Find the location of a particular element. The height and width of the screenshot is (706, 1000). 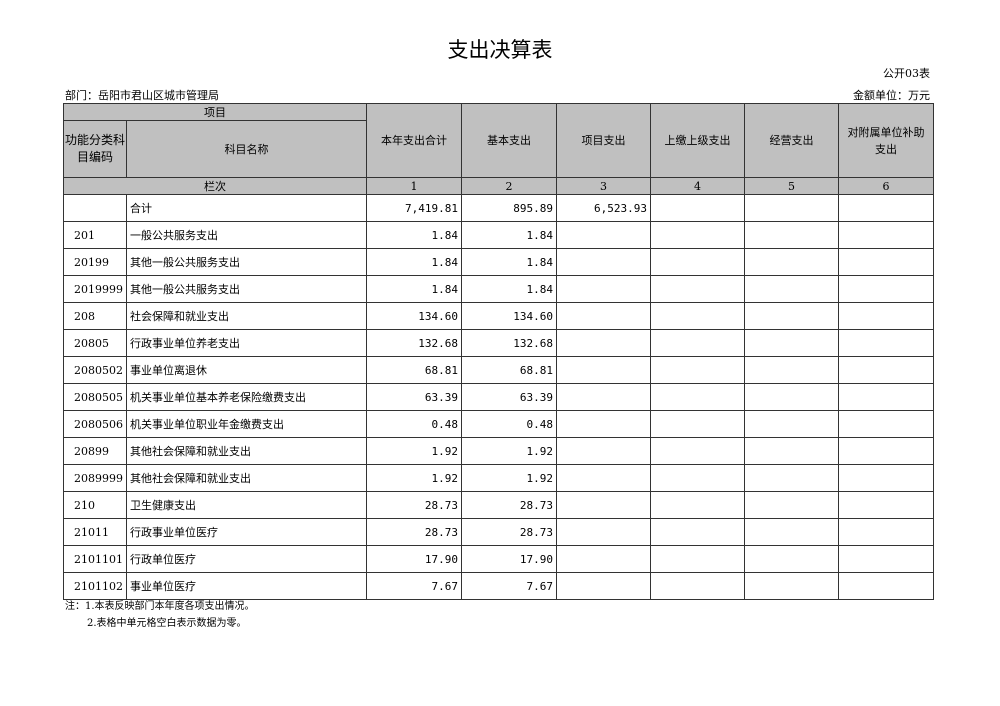

cell-value: 132.68 is located at coordinates (414, 343).